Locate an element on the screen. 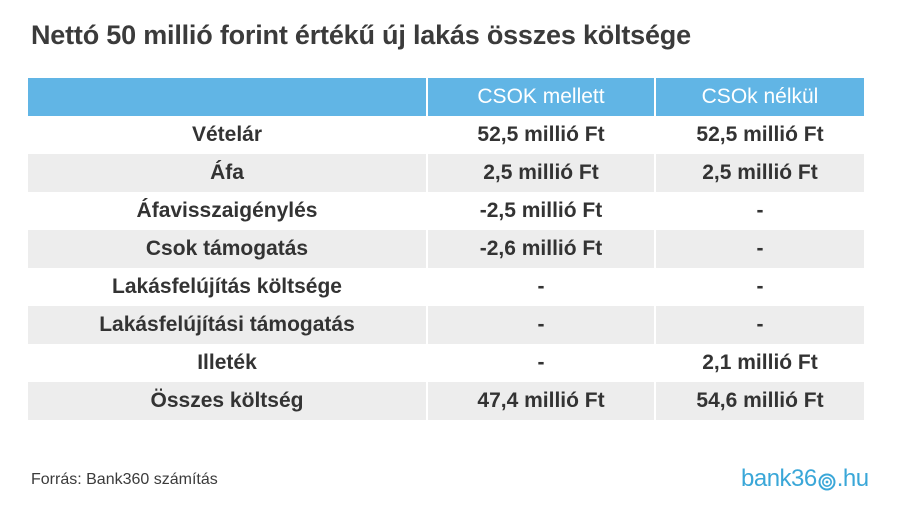 The image size is (924, 511). row-label-cell: Áfavisszaigénylés is located at coordinates (227, 211).